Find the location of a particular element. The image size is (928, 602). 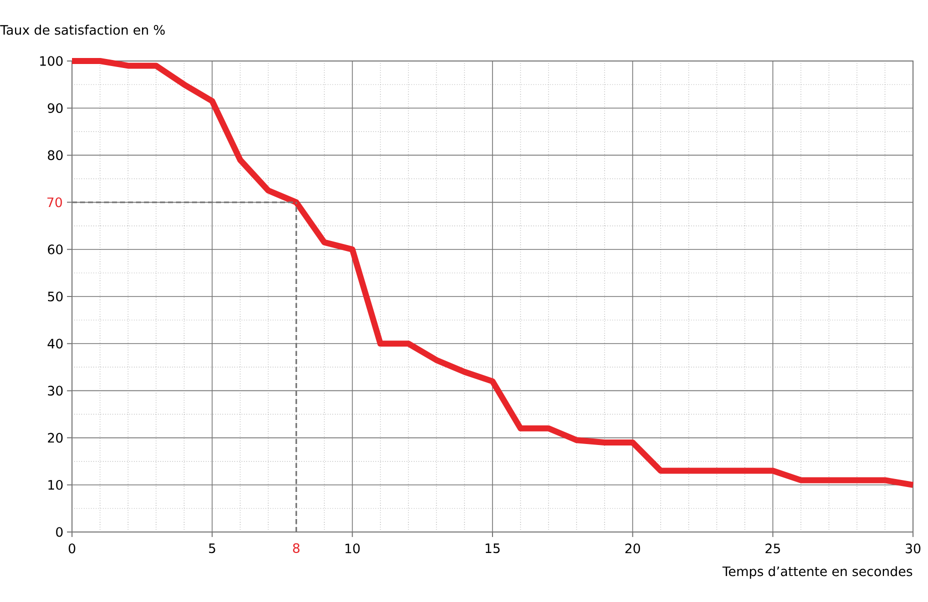

y-tick-label: 0 is located at coordinates (59, 532).